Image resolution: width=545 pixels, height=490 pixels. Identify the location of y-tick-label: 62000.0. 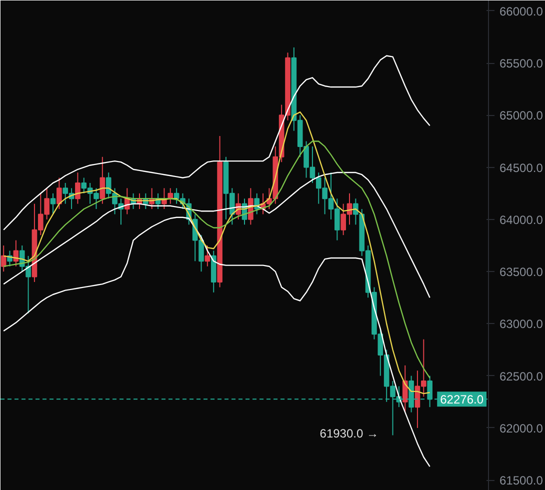
(522, 428).